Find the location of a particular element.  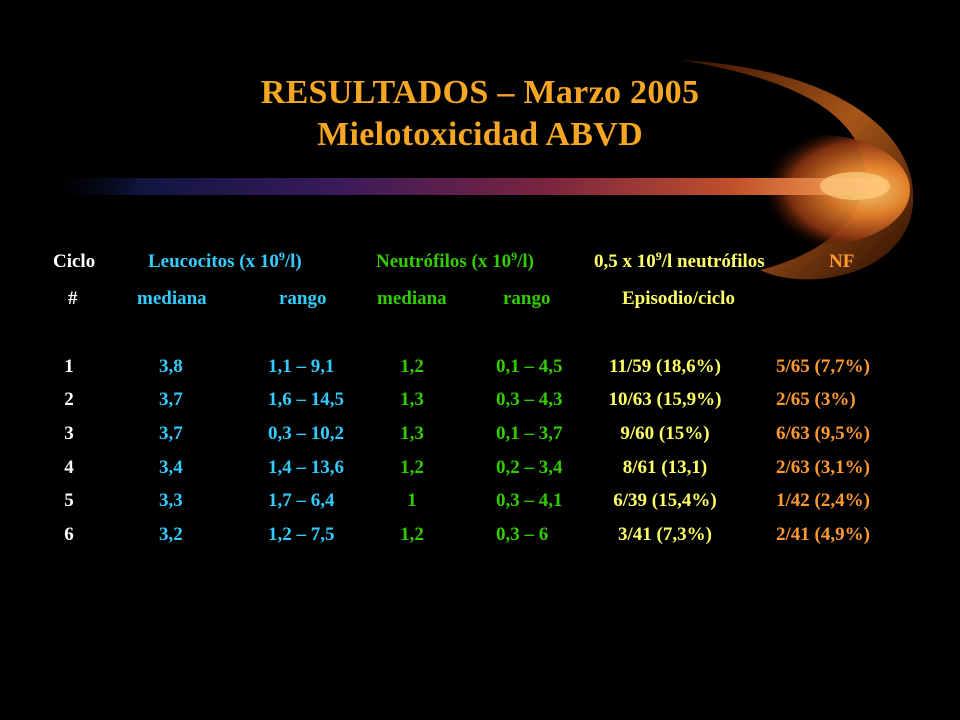

cell-leuco-rango: 1,1 – 9,1 is located at coordinates (301, 366).